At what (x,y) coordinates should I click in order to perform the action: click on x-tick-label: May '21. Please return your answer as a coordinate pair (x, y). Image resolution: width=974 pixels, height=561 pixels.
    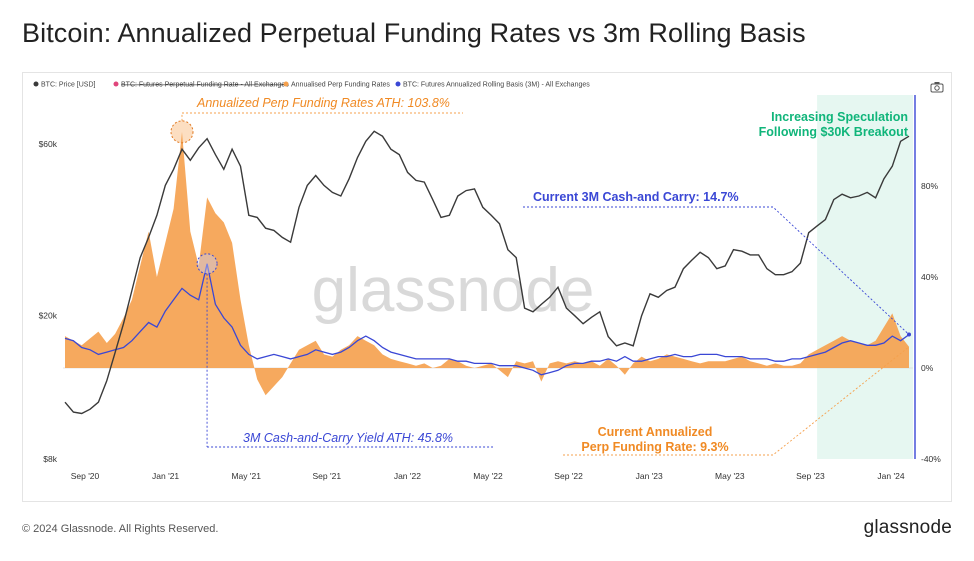
    Looking at the image, I should click on (246, 476).